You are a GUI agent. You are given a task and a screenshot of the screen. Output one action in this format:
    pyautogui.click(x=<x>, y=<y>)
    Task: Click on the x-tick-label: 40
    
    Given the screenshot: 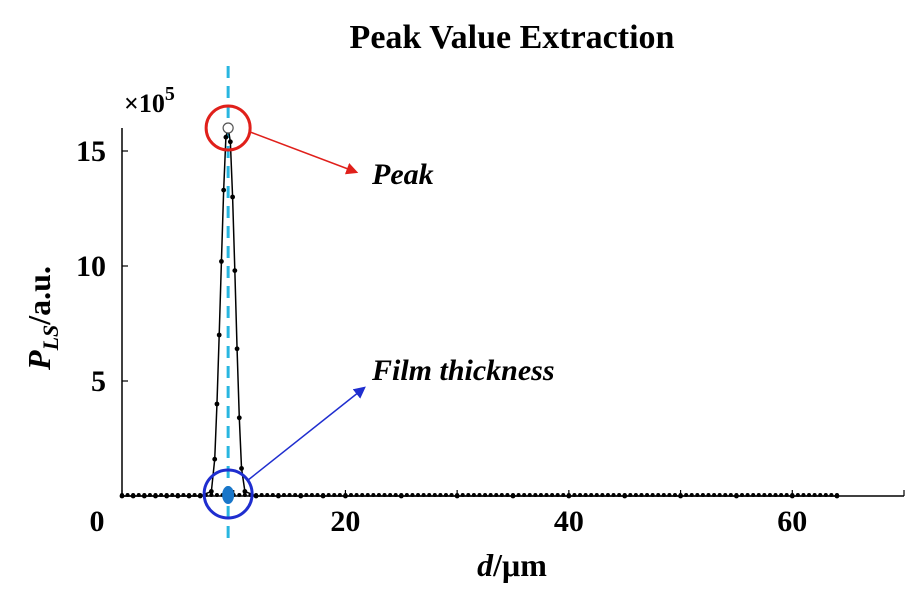 What is the action you would take?
    pyautogui.click(x=569, y=521)
    